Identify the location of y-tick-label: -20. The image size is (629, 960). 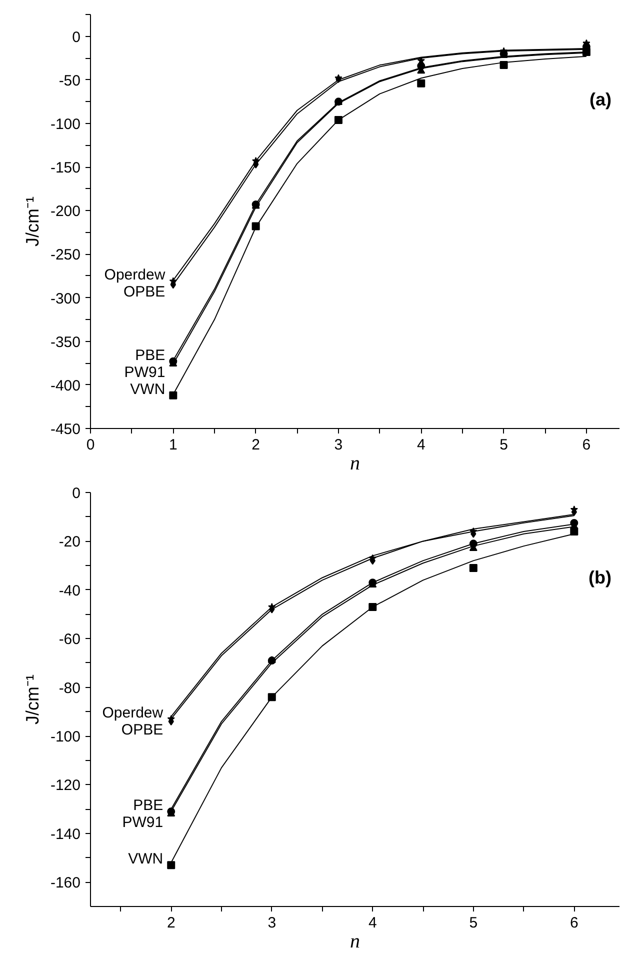
(69, 542).